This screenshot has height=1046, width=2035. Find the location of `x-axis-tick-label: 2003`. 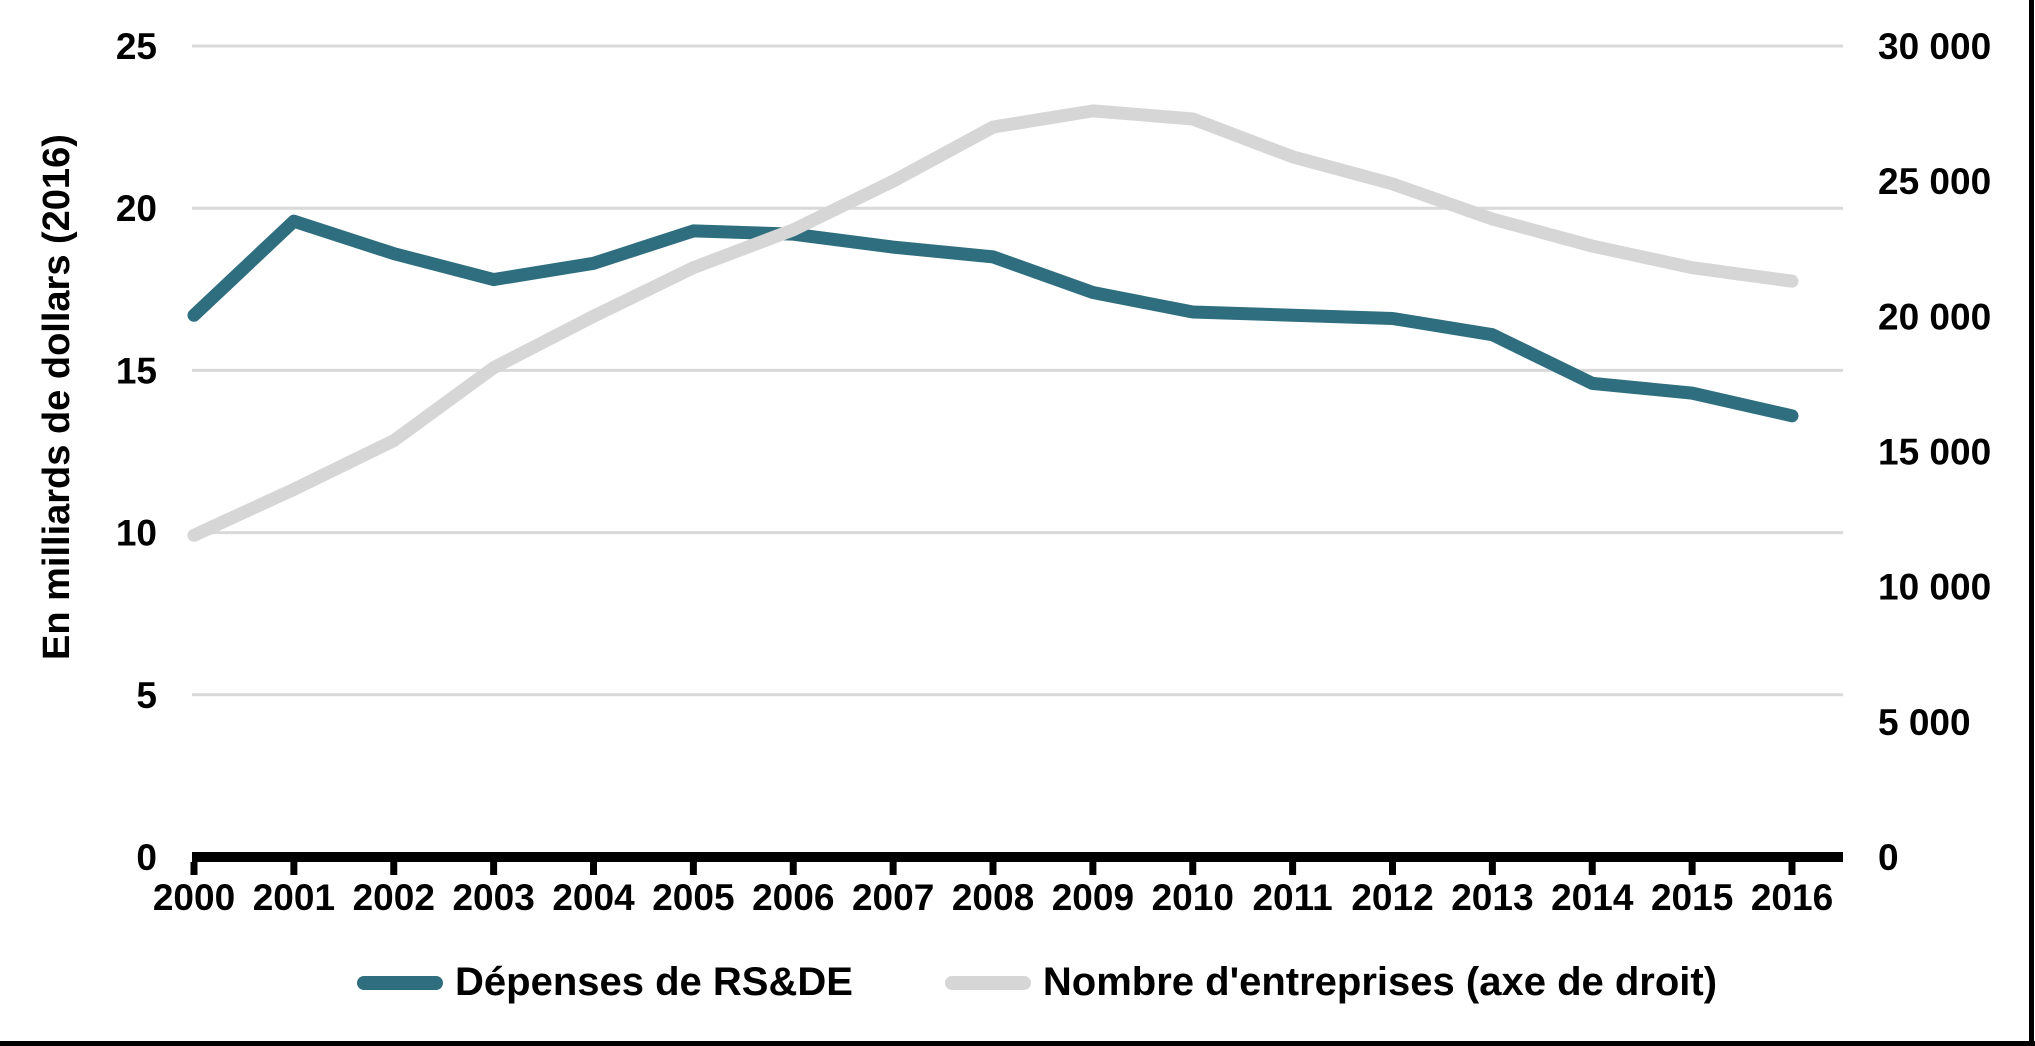

x-axis-tick-label: 2003 is located at coordinates (493, 897).